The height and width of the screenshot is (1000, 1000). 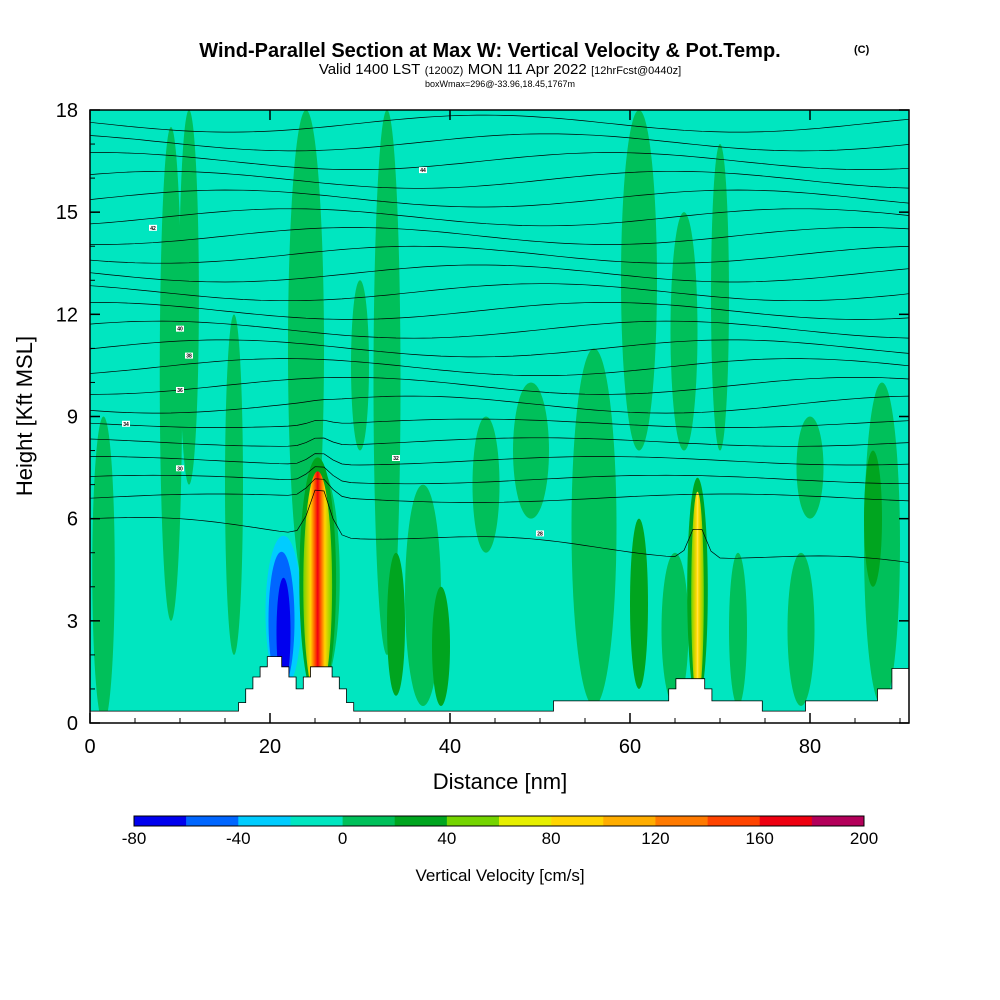 I want to click on y-tick-label: 12, so click(x=67, y=315).